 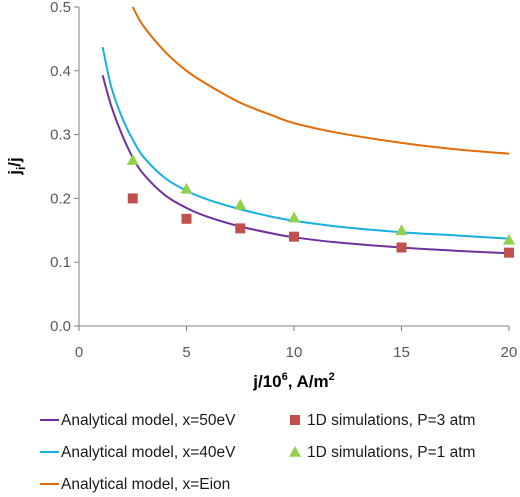 I want to click on y-axis-title: ji/j, so click(x=16, y=166).